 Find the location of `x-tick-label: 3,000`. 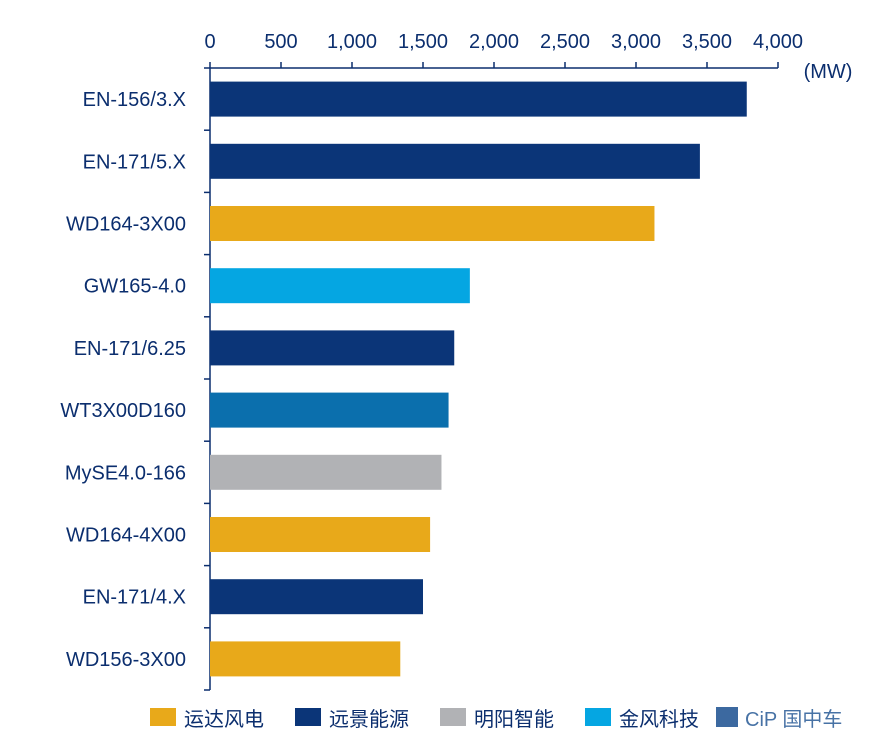

x-tick-label: 3,000 is located at coordinates (636, 42).